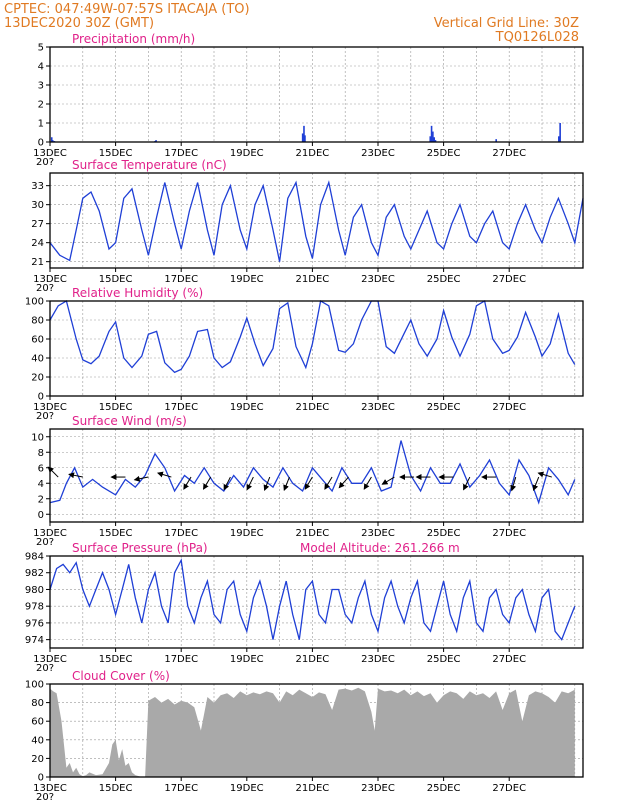 The image size is (618, 800). Describe the element at coordinates (247, 279) in the screenshot. I see `temp-xtick-label: 19DEC` at that location.